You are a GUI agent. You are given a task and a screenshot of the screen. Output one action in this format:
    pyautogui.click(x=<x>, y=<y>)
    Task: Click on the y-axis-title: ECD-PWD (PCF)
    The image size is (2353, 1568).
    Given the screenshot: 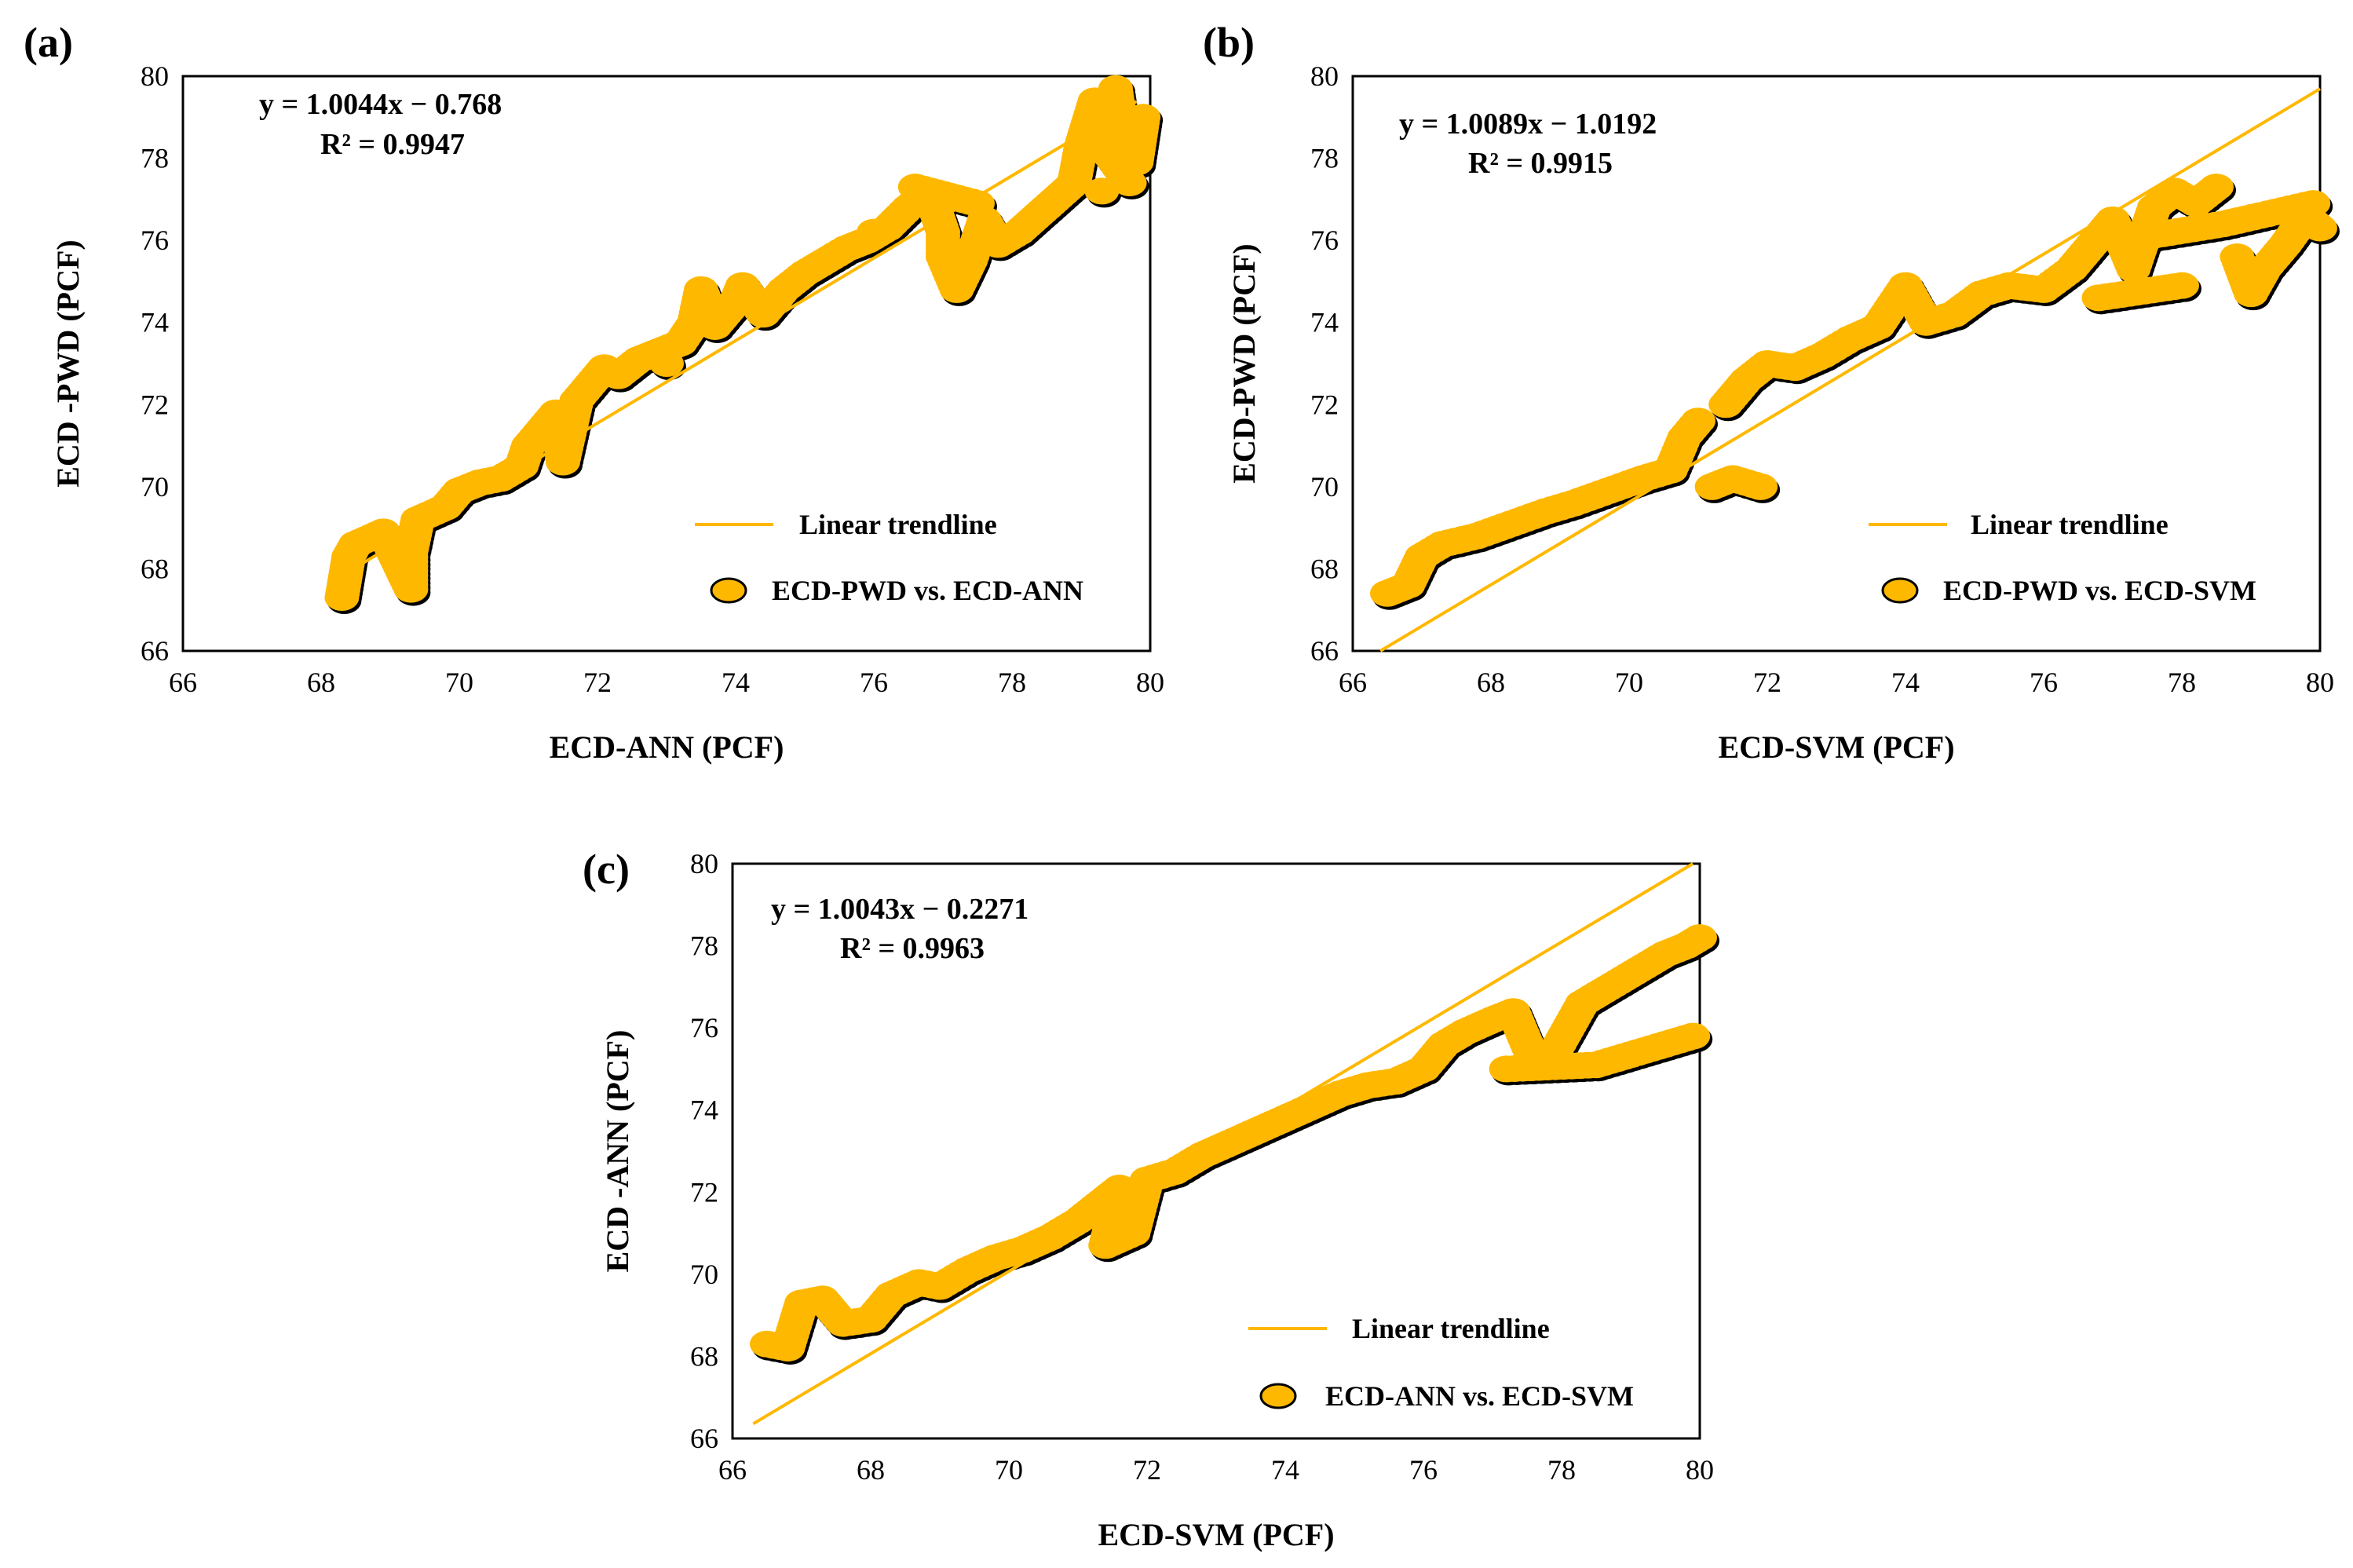 What is the action you would take?
    pyautogui.click(x=1244, y=363)
    